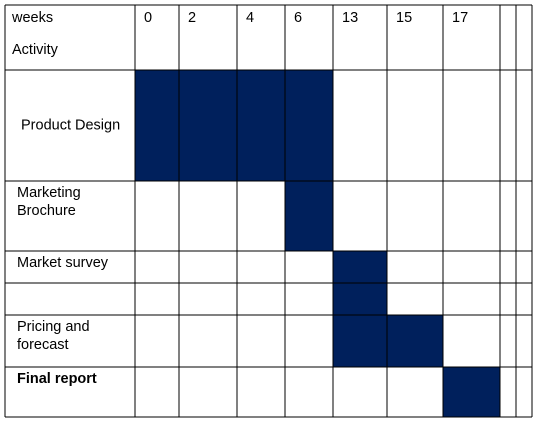  I want to click on activity-label: Market survey, so click(63, 263).